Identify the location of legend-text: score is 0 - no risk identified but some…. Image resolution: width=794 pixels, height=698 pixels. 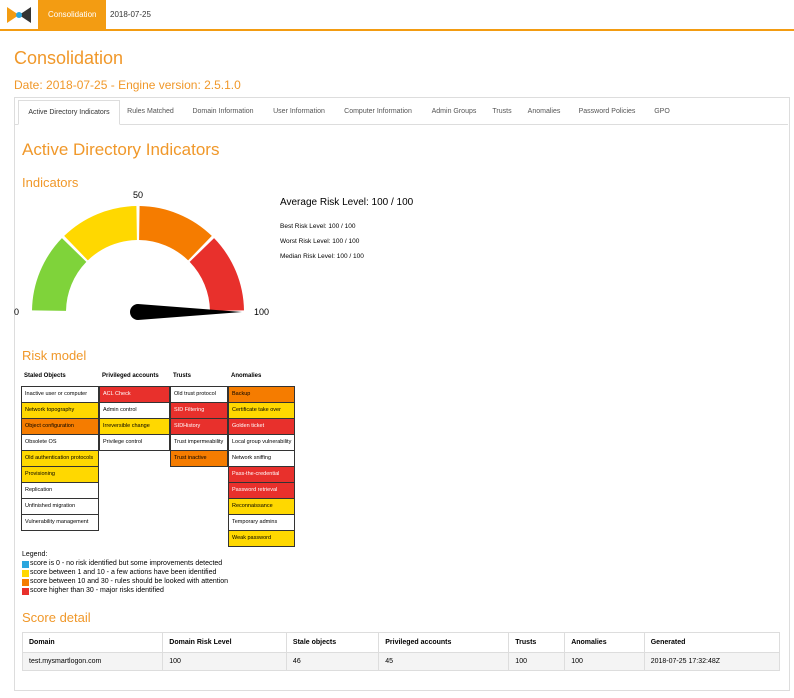
(126, 563).